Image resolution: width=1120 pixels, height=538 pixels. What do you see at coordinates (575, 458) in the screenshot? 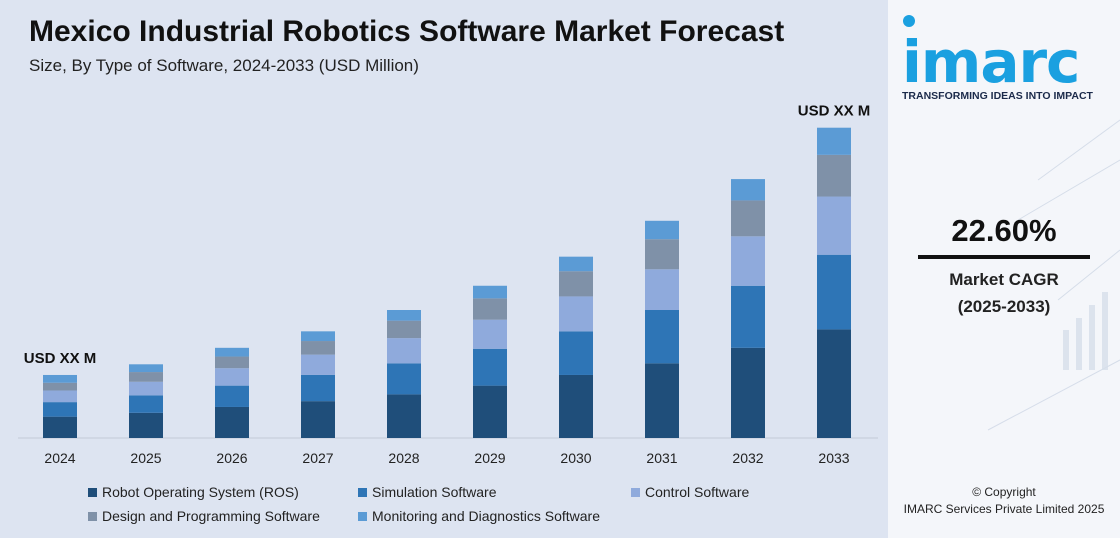
I see `x-tick-label-2030: 2030` at bounding box center [575, 458].